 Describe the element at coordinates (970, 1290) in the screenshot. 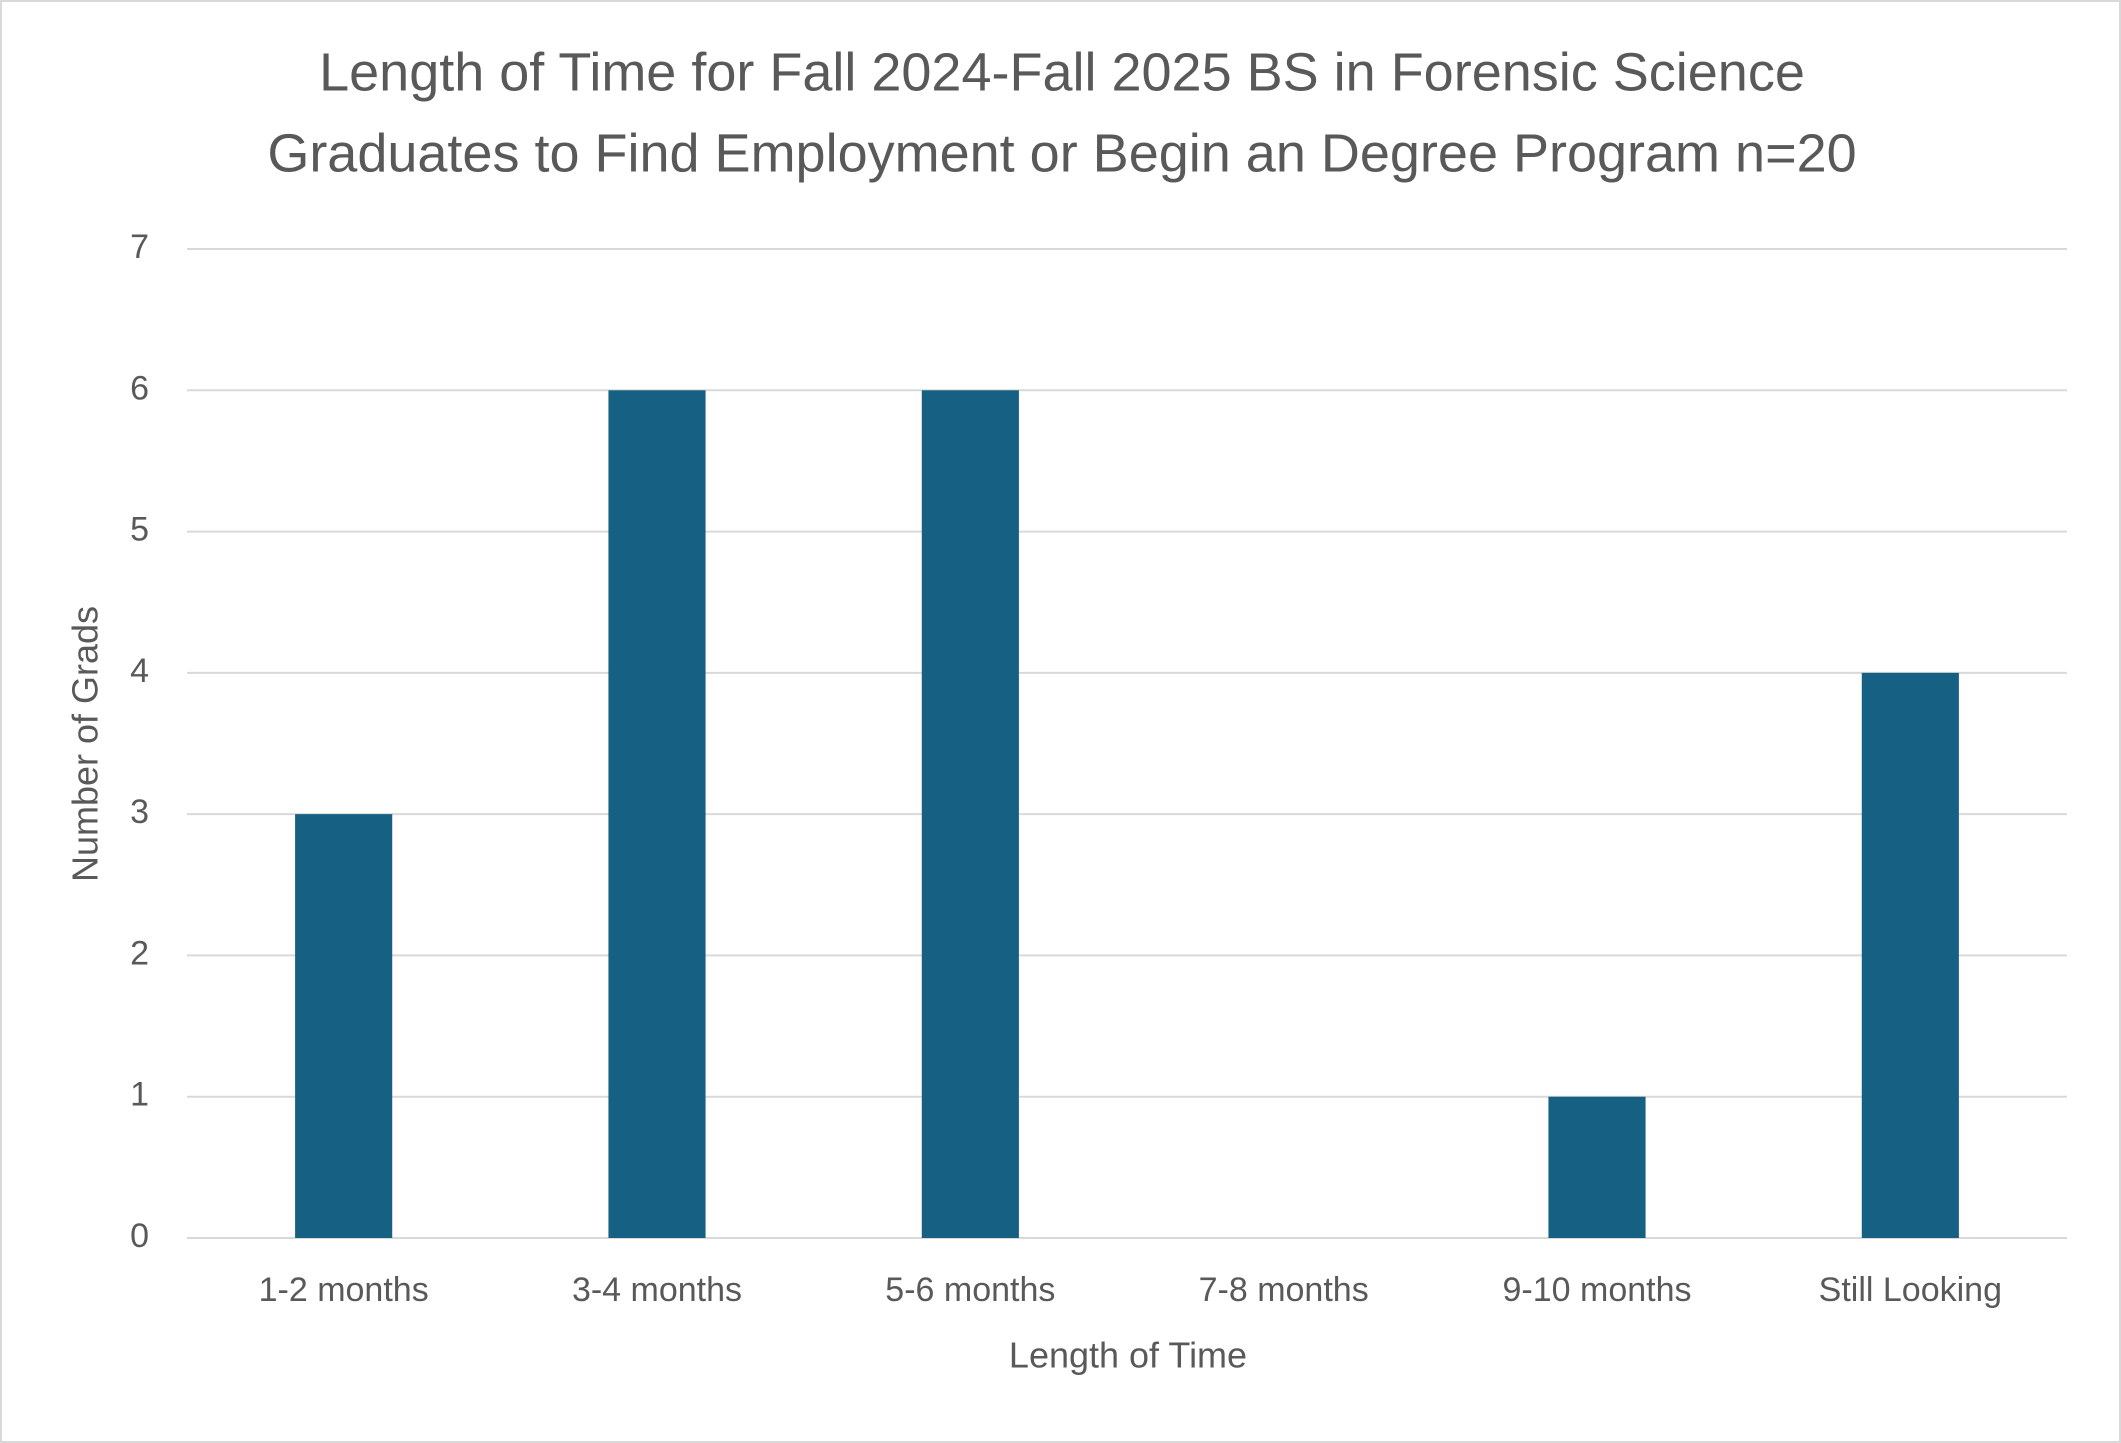

I see `x-tick-label: 5-6 months` at that location.